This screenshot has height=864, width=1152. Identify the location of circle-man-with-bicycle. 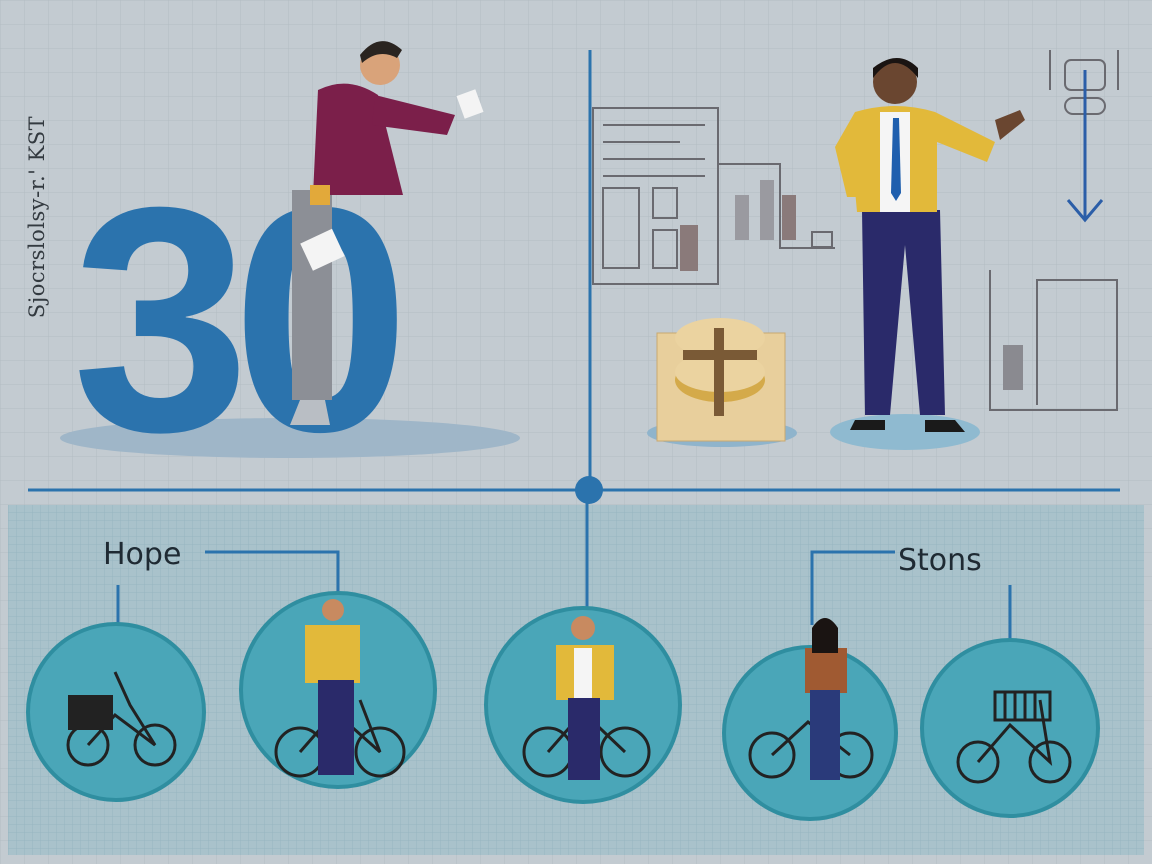
(338, 690).